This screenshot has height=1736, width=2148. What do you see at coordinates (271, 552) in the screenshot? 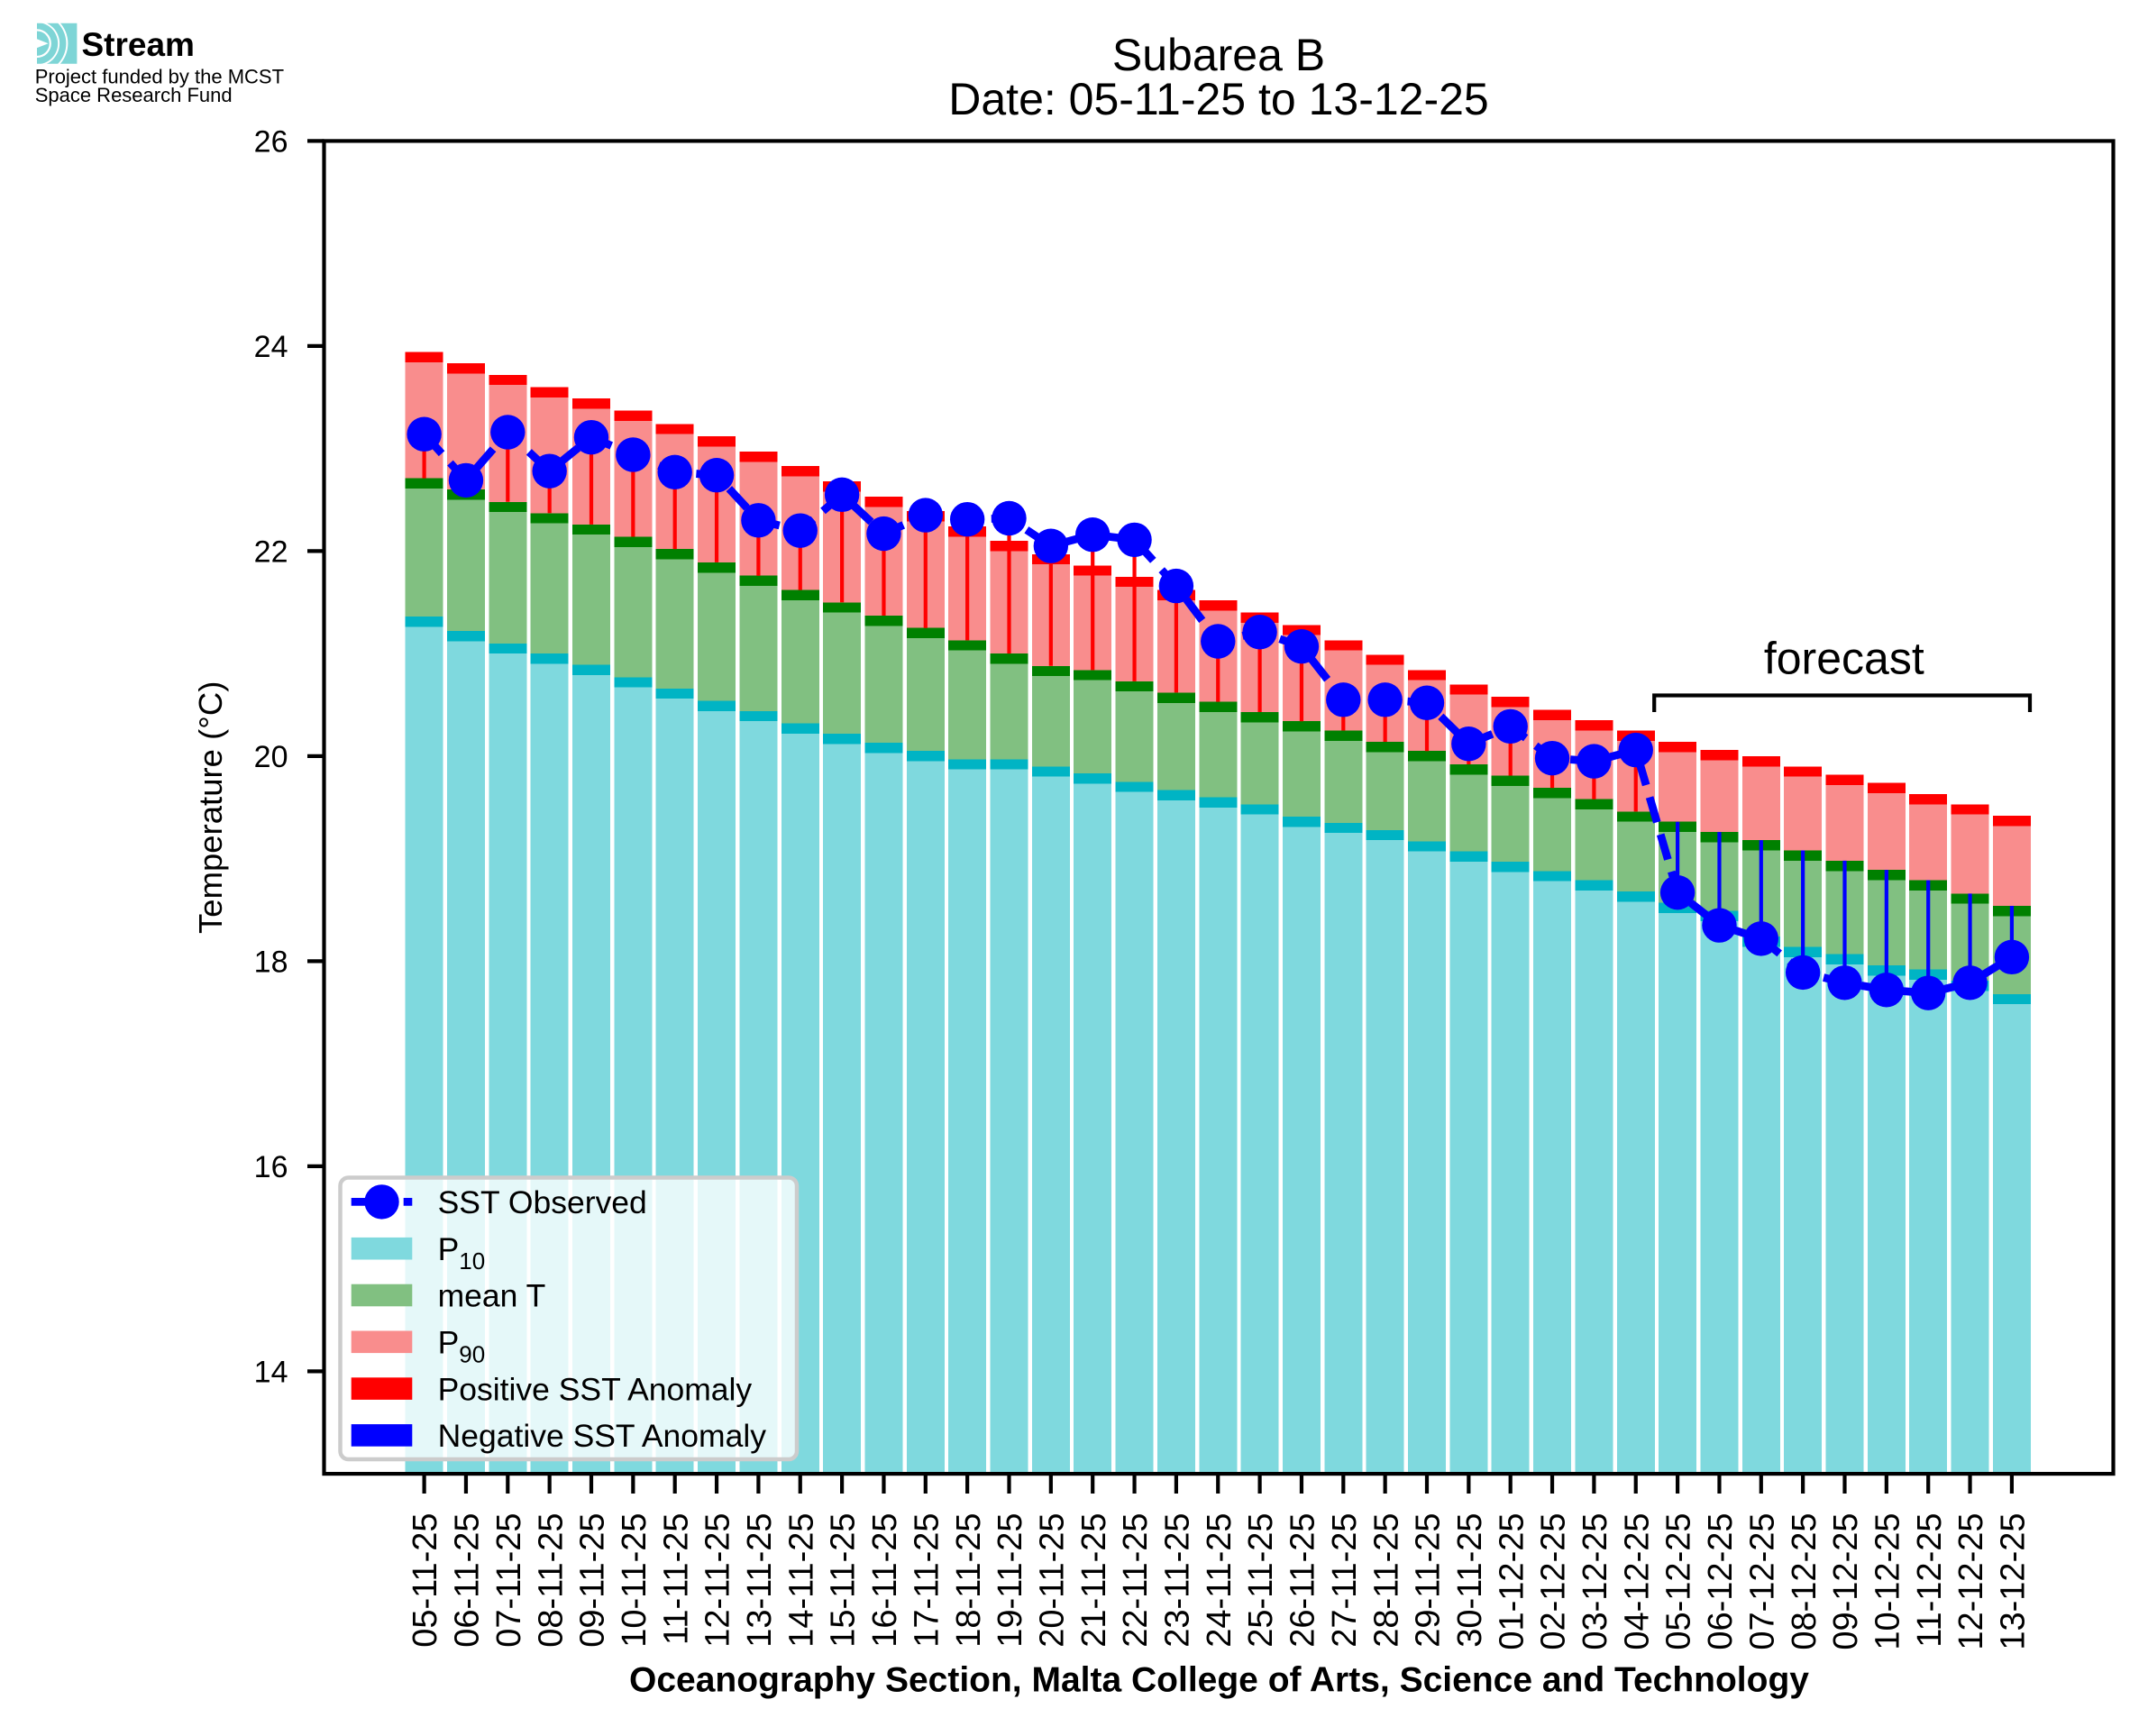
I see `svg-text: 22` at bounding box center [271, 552].